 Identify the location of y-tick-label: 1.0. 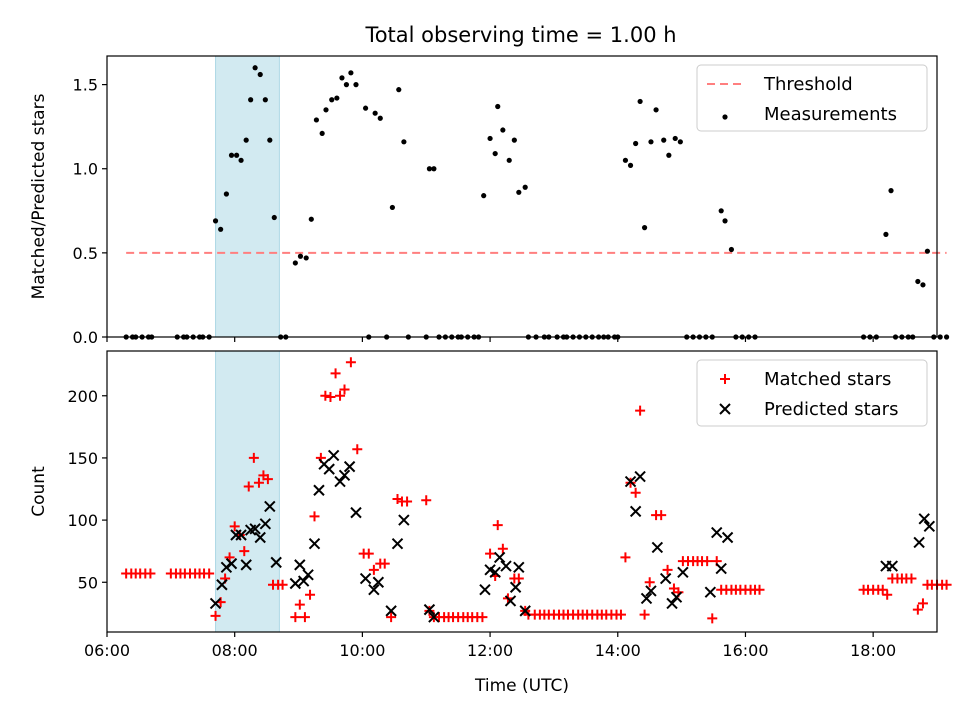
(85, 169).